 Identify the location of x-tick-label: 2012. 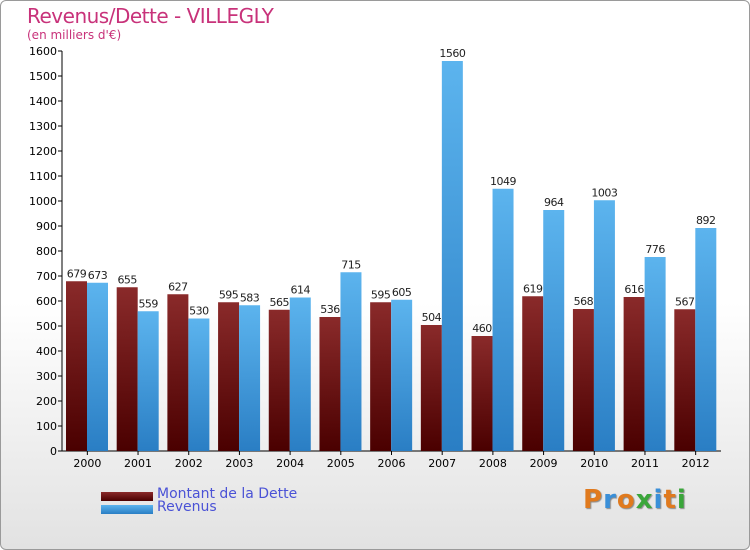
(696, 463).